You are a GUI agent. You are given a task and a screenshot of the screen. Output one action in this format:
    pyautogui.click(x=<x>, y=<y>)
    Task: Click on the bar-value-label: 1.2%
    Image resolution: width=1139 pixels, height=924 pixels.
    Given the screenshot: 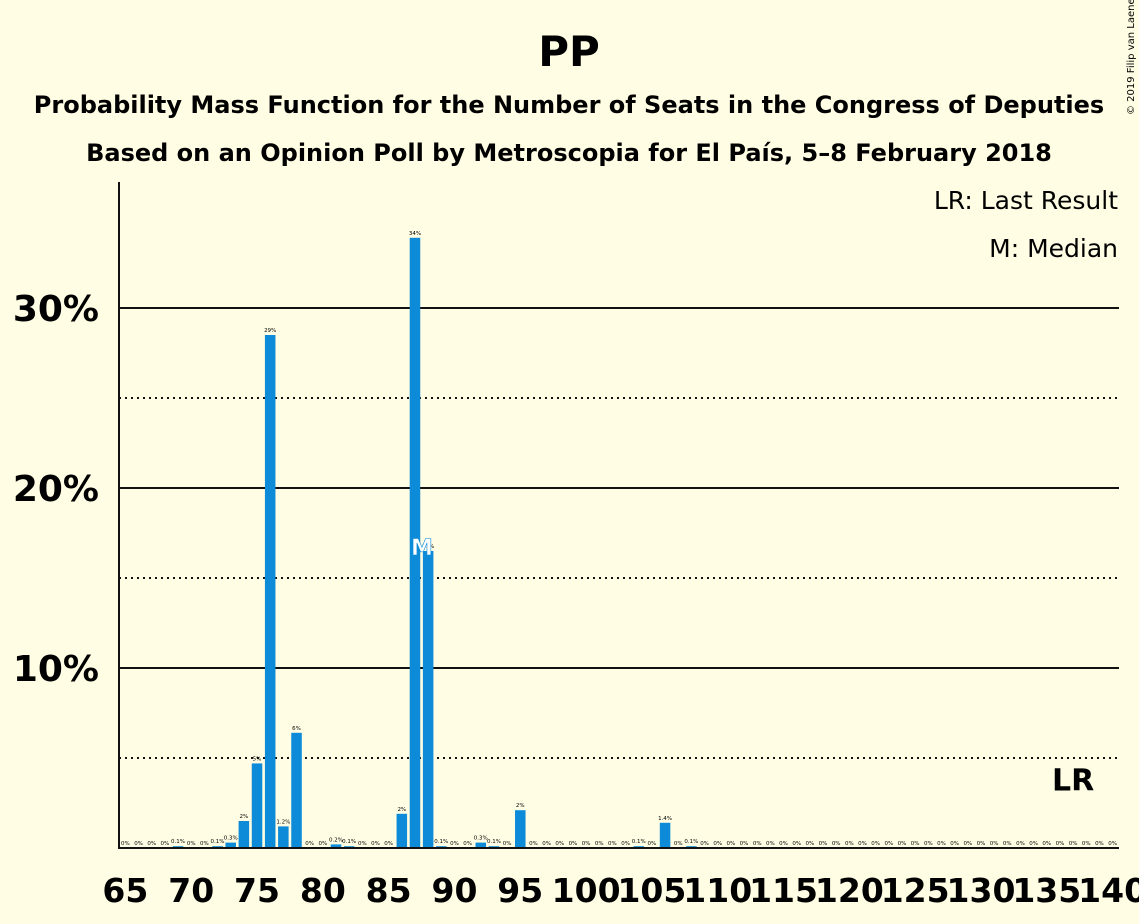 What is the action you would take?
    pyautogui.click(x=283, y=822)
    